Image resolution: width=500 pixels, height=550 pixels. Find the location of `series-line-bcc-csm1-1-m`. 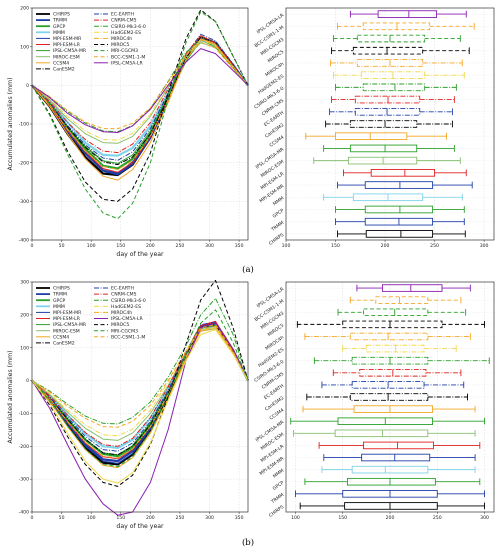

series-line-bcc-csm1-1-m is located at coordinates (140, 85).